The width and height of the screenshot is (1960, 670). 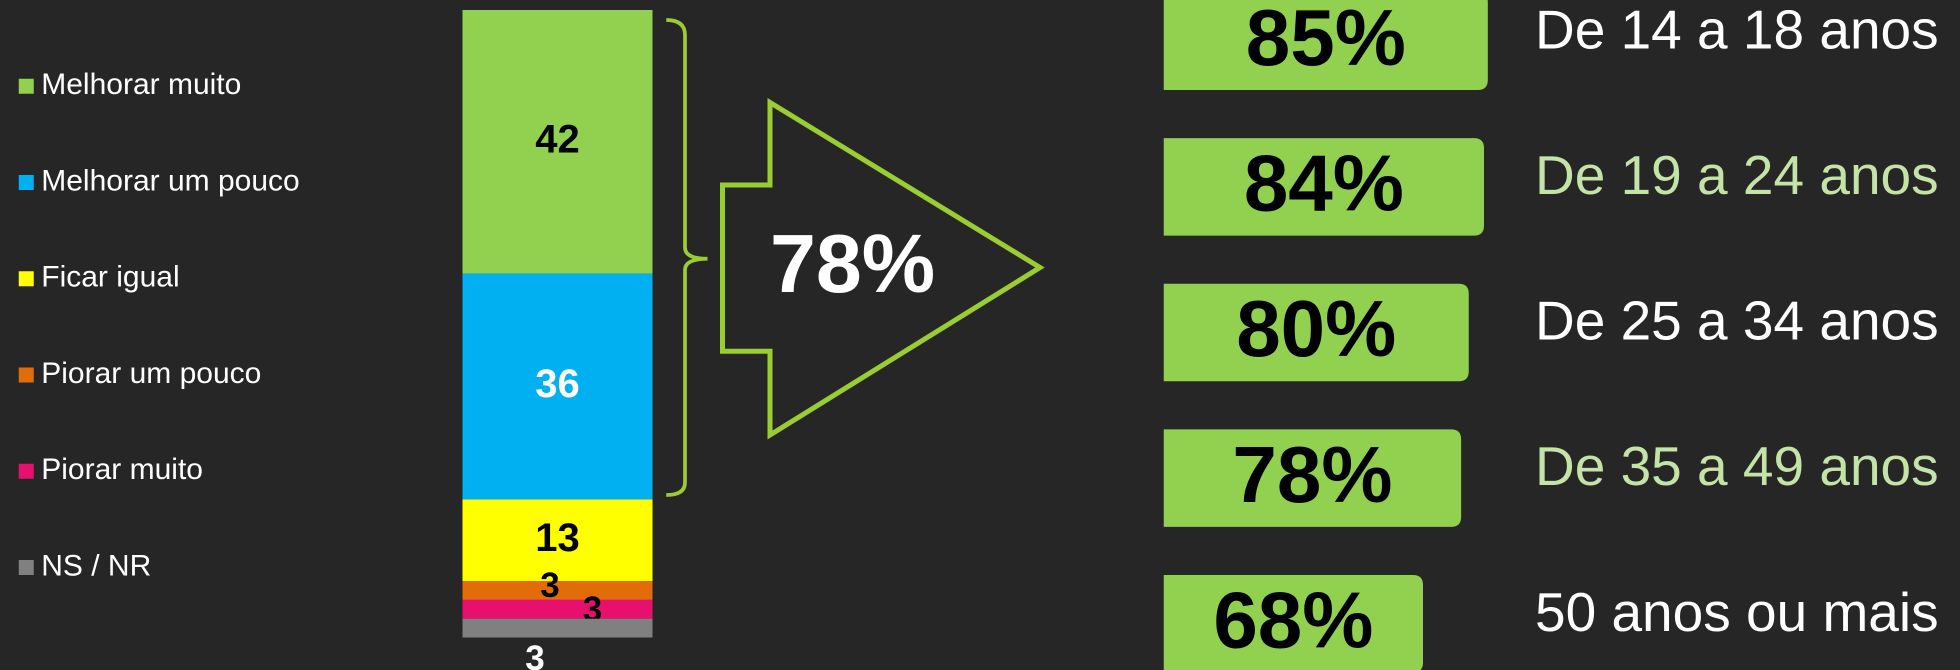 I want to click on data-label: 78%, so click(x=1312, y=474).